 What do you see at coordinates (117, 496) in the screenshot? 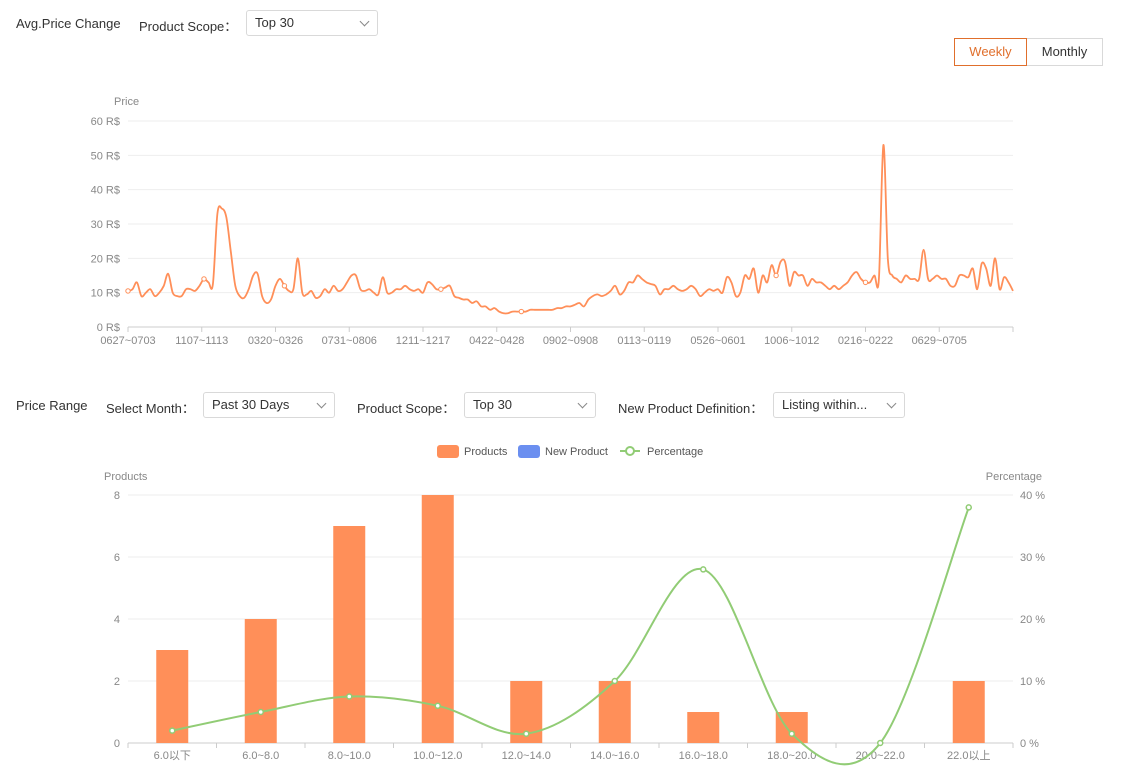
I see `bar-y-tick-label: 8` at bounding box center [117, 496].